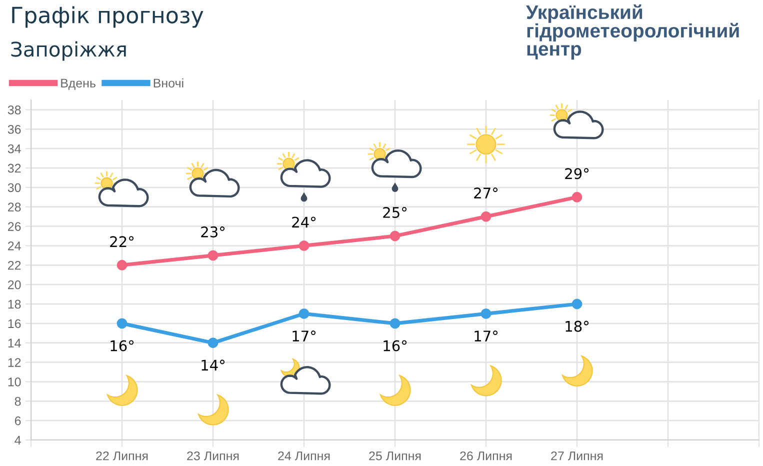 This screenshot has height=466, width=763. Describe the element at coordinates (78, 84) in the screenshot. I see `legend-label: Вдень` at that location.